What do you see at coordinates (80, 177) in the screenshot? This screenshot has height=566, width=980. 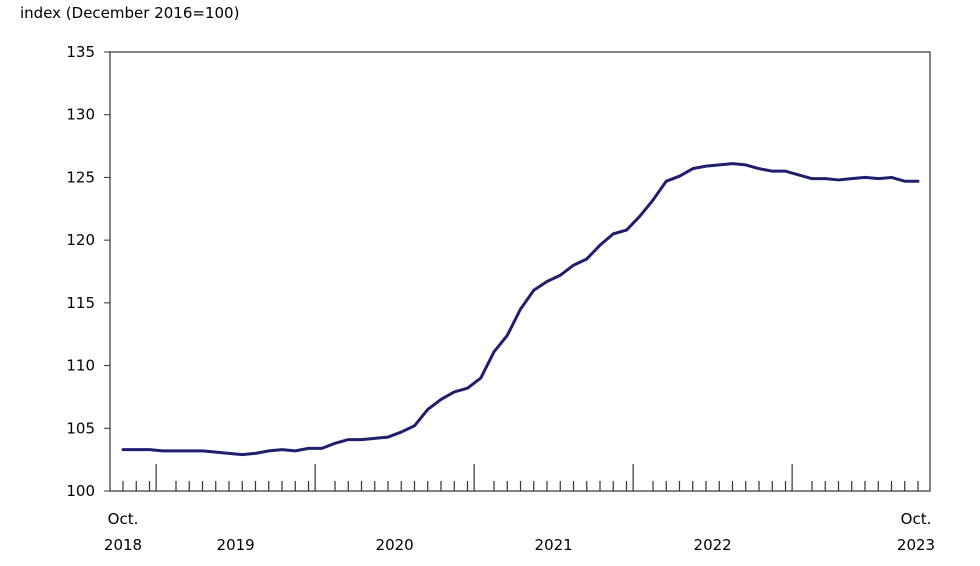 I see `y-tick-label: 125` at bounding box center [80, 177].